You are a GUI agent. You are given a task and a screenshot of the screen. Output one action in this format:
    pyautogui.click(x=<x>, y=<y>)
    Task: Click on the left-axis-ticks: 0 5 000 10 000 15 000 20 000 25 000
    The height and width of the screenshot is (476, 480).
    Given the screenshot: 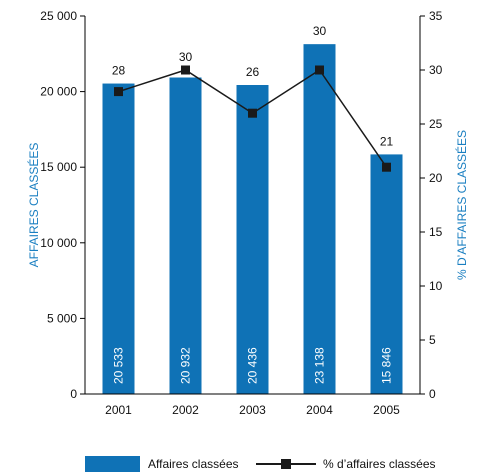 What is the action you would take?
    pyautogui.click(x=62, y=205)
    